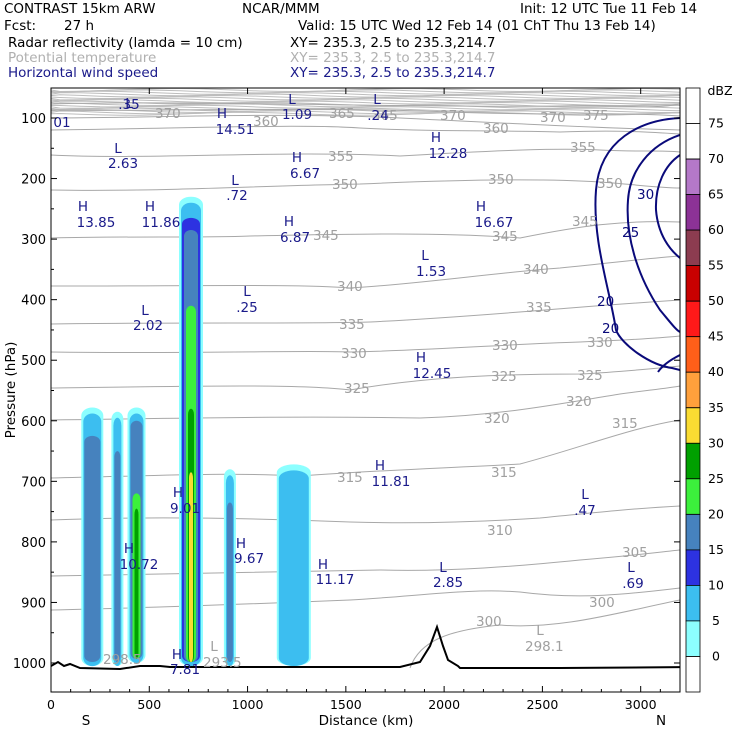  What do you see at coordinates (168, 114) in the screenshot?
I see `theta-label: 370` at bounding box center [168, 114].